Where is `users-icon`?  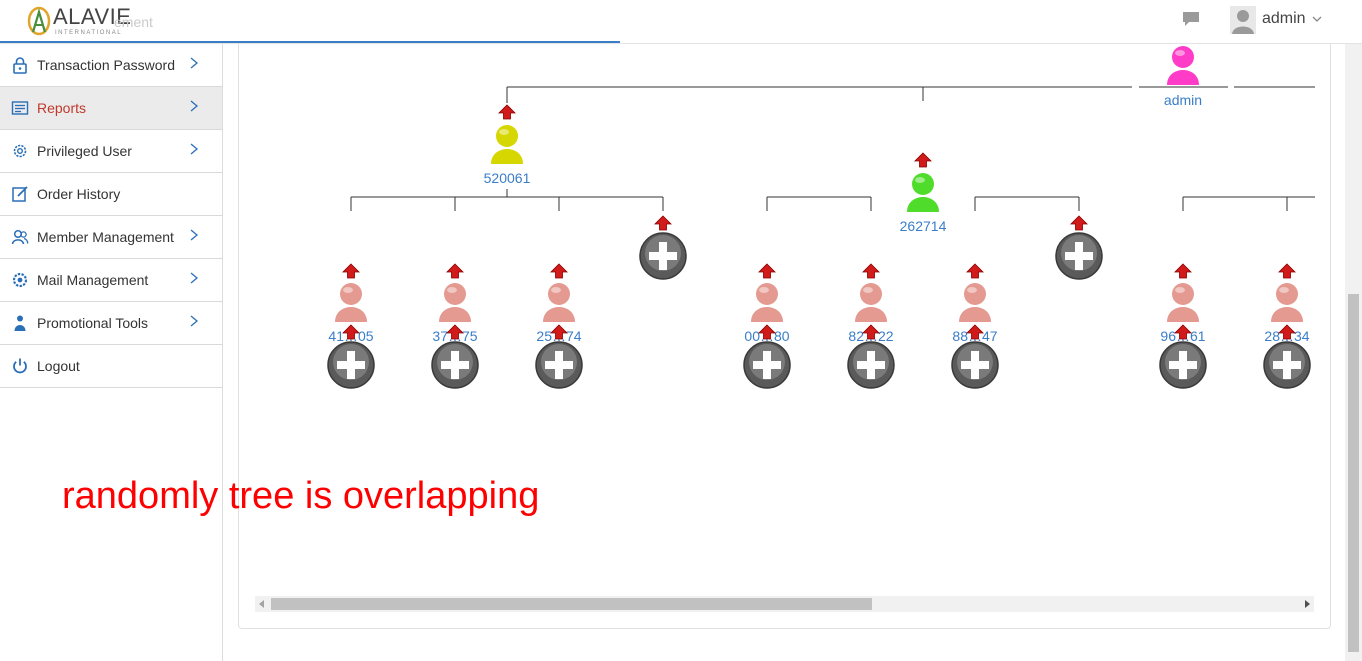
users-icon is located at coordinates (20, 237).